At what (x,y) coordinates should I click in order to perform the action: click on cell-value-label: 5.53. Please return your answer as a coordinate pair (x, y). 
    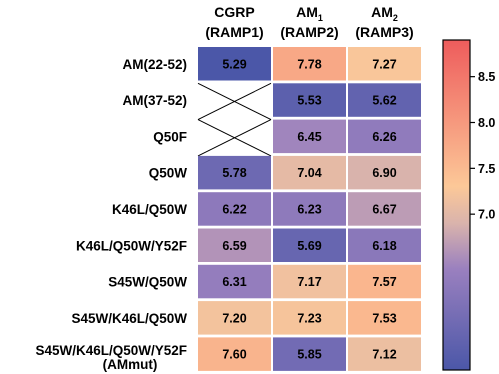
    Looking at the image, I should click on (309, 101).